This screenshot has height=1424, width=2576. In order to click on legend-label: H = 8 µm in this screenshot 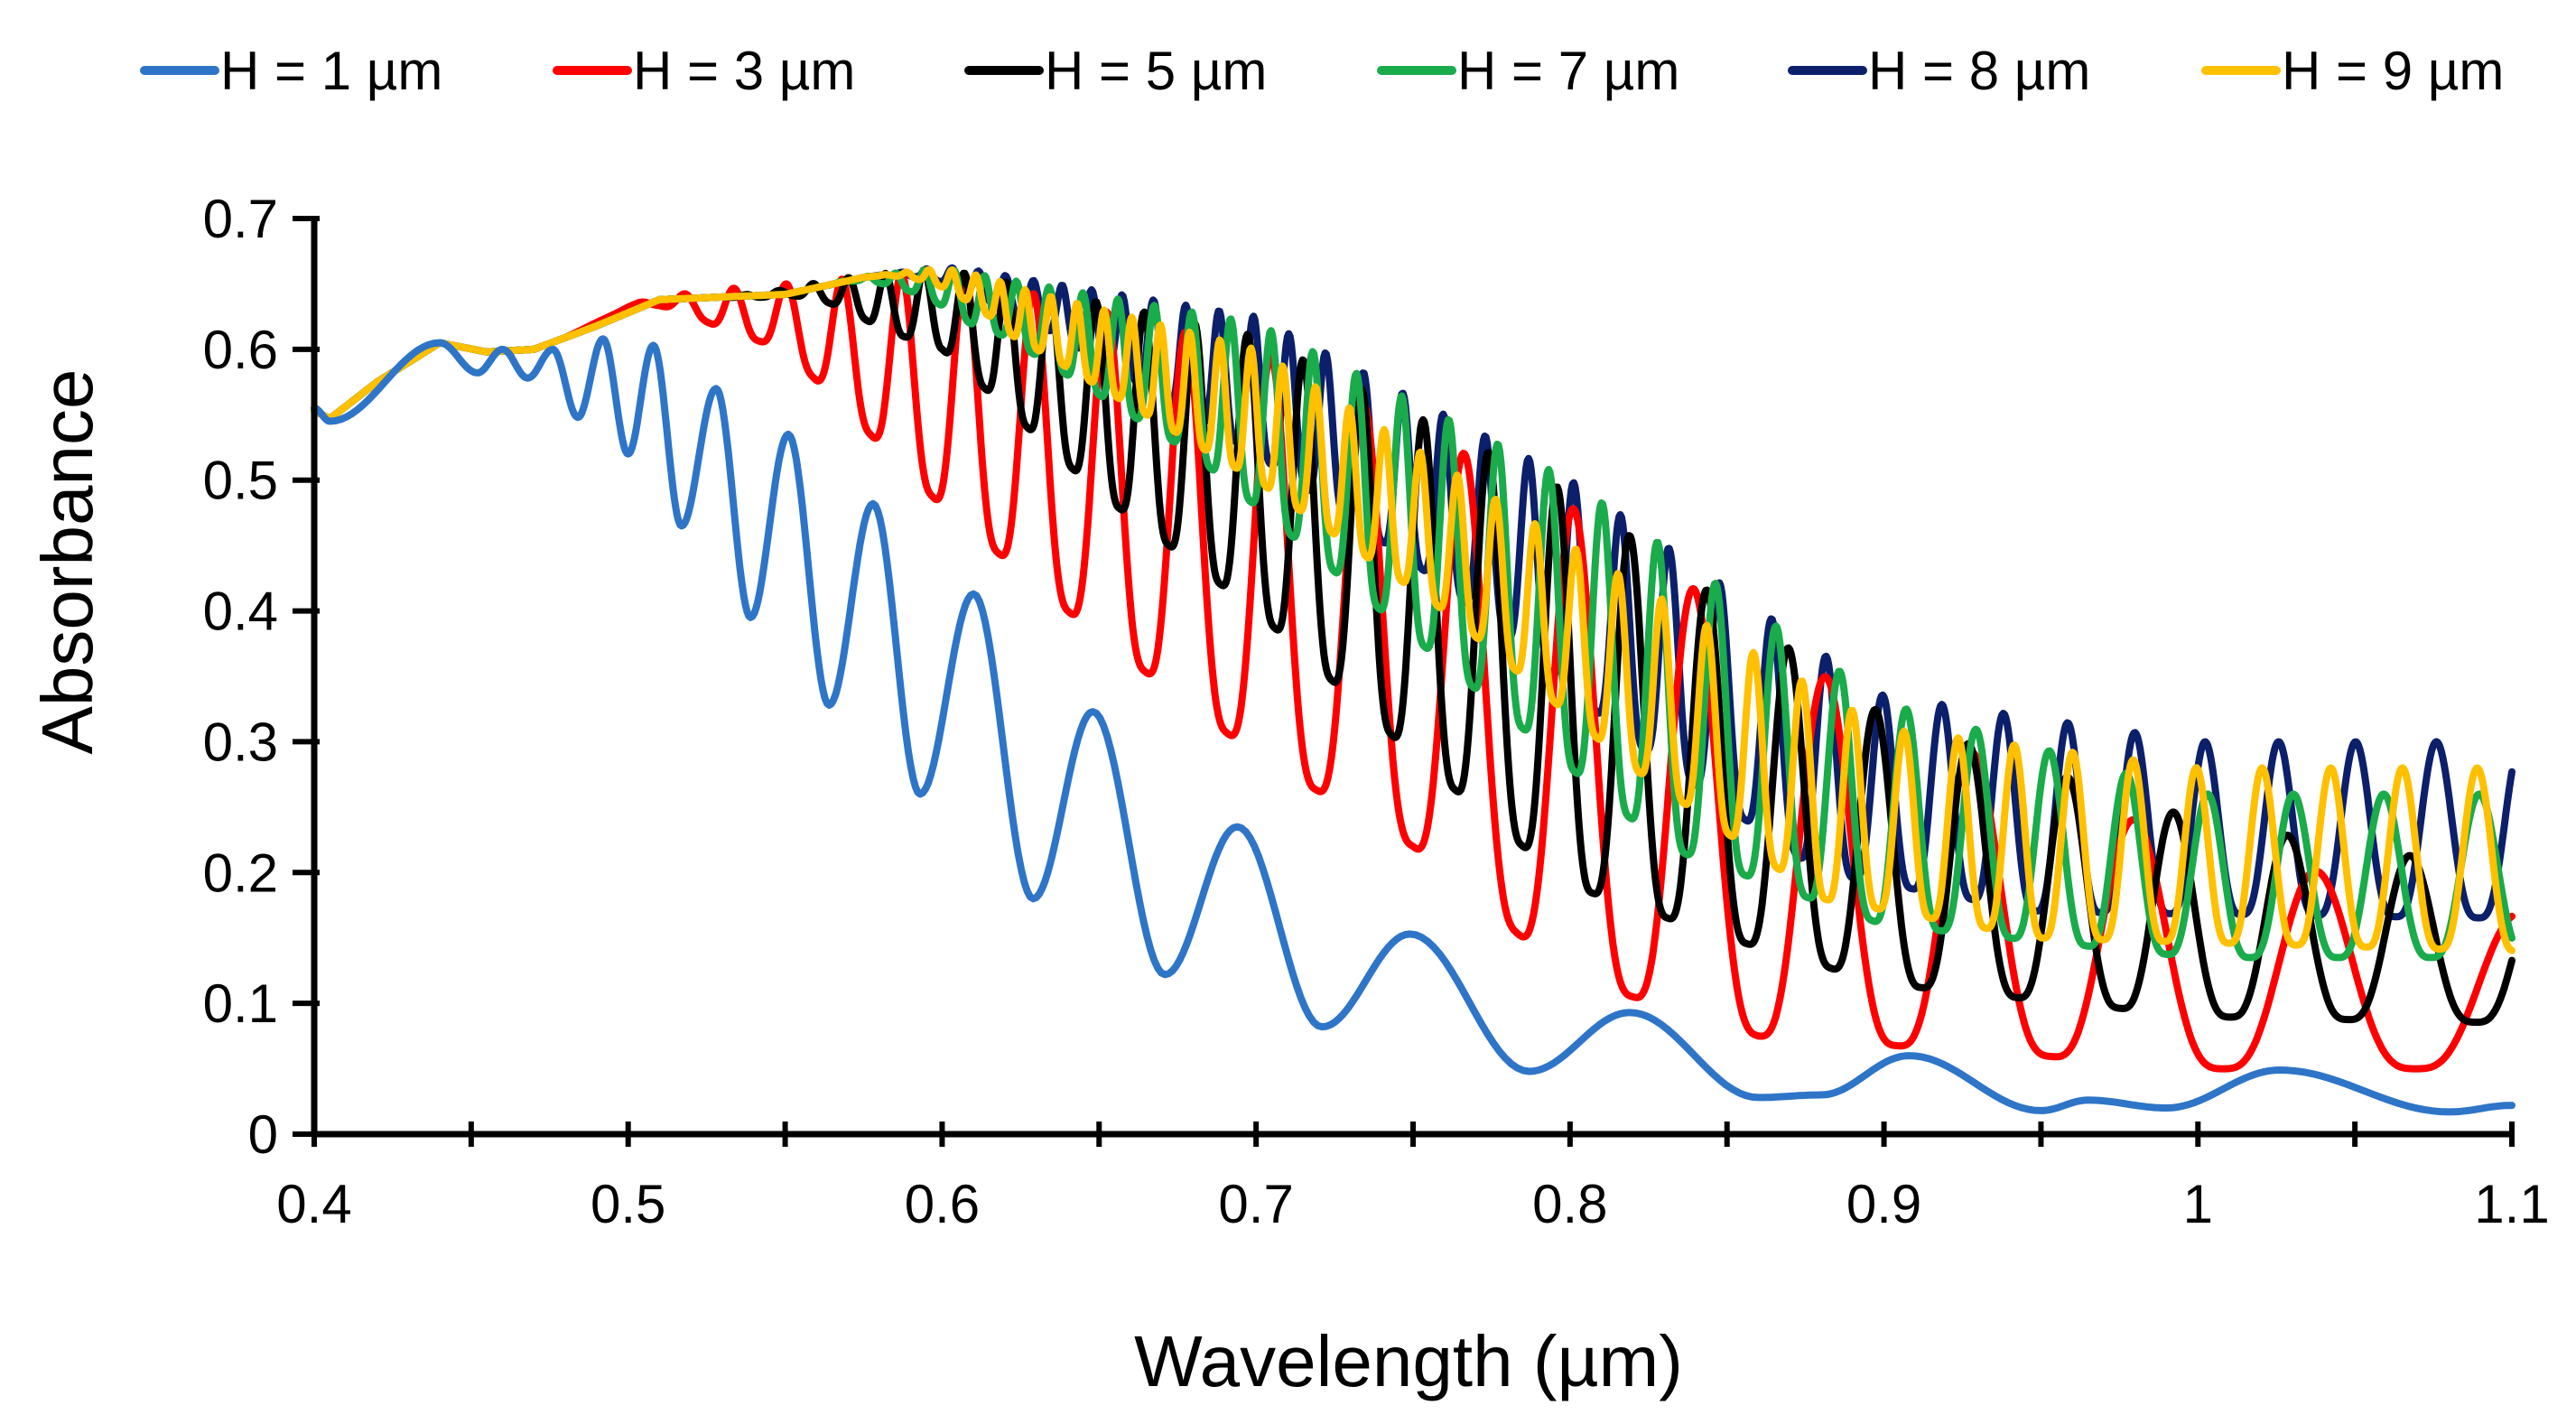, I will do `click(1979, 71)`.